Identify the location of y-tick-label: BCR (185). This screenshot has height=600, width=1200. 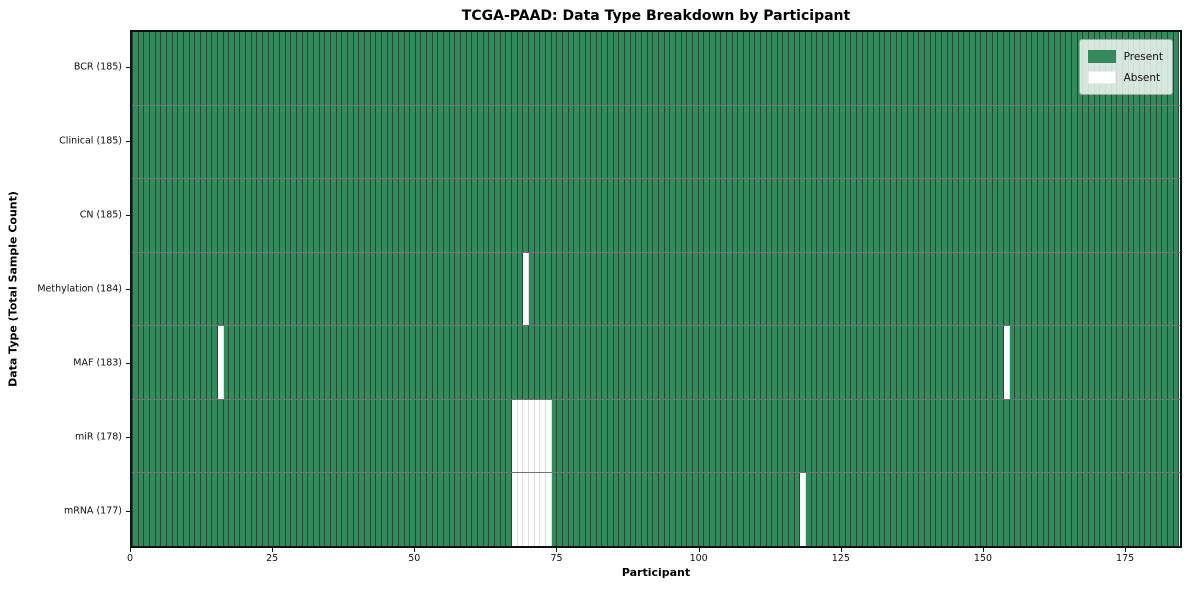
(97, 67).